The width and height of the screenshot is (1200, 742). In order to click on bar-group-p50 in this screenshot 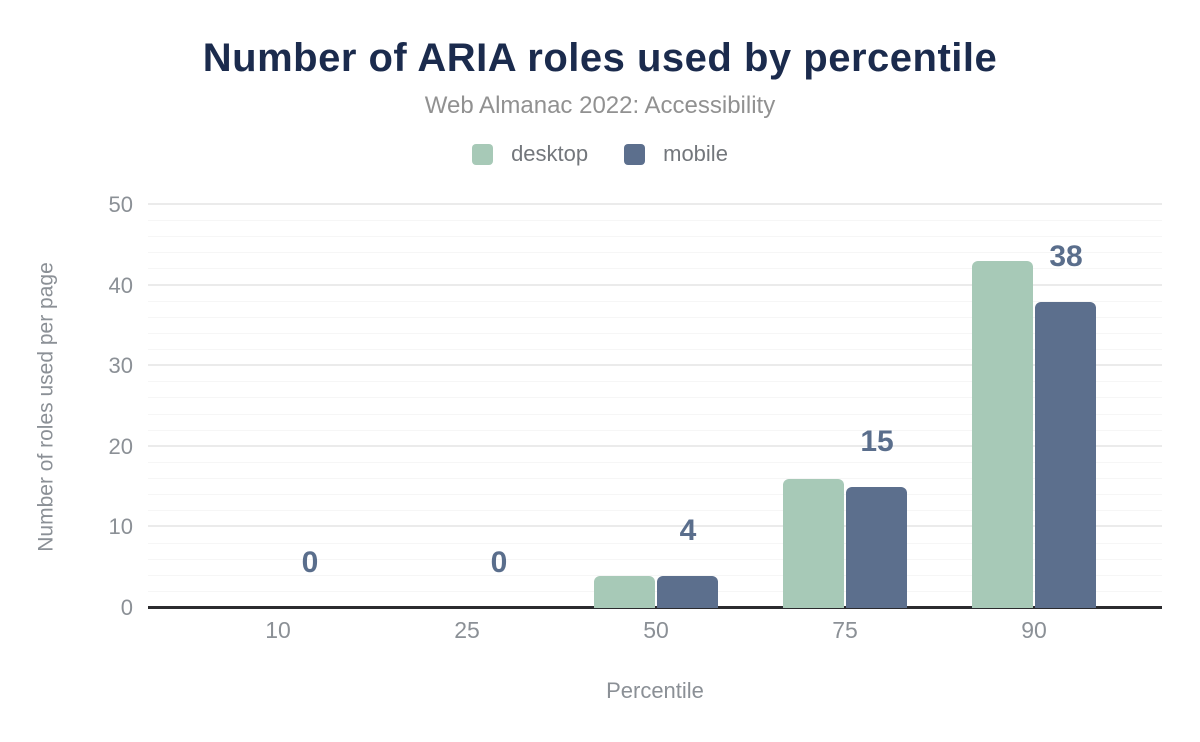, I will do `click(656, 591)`.